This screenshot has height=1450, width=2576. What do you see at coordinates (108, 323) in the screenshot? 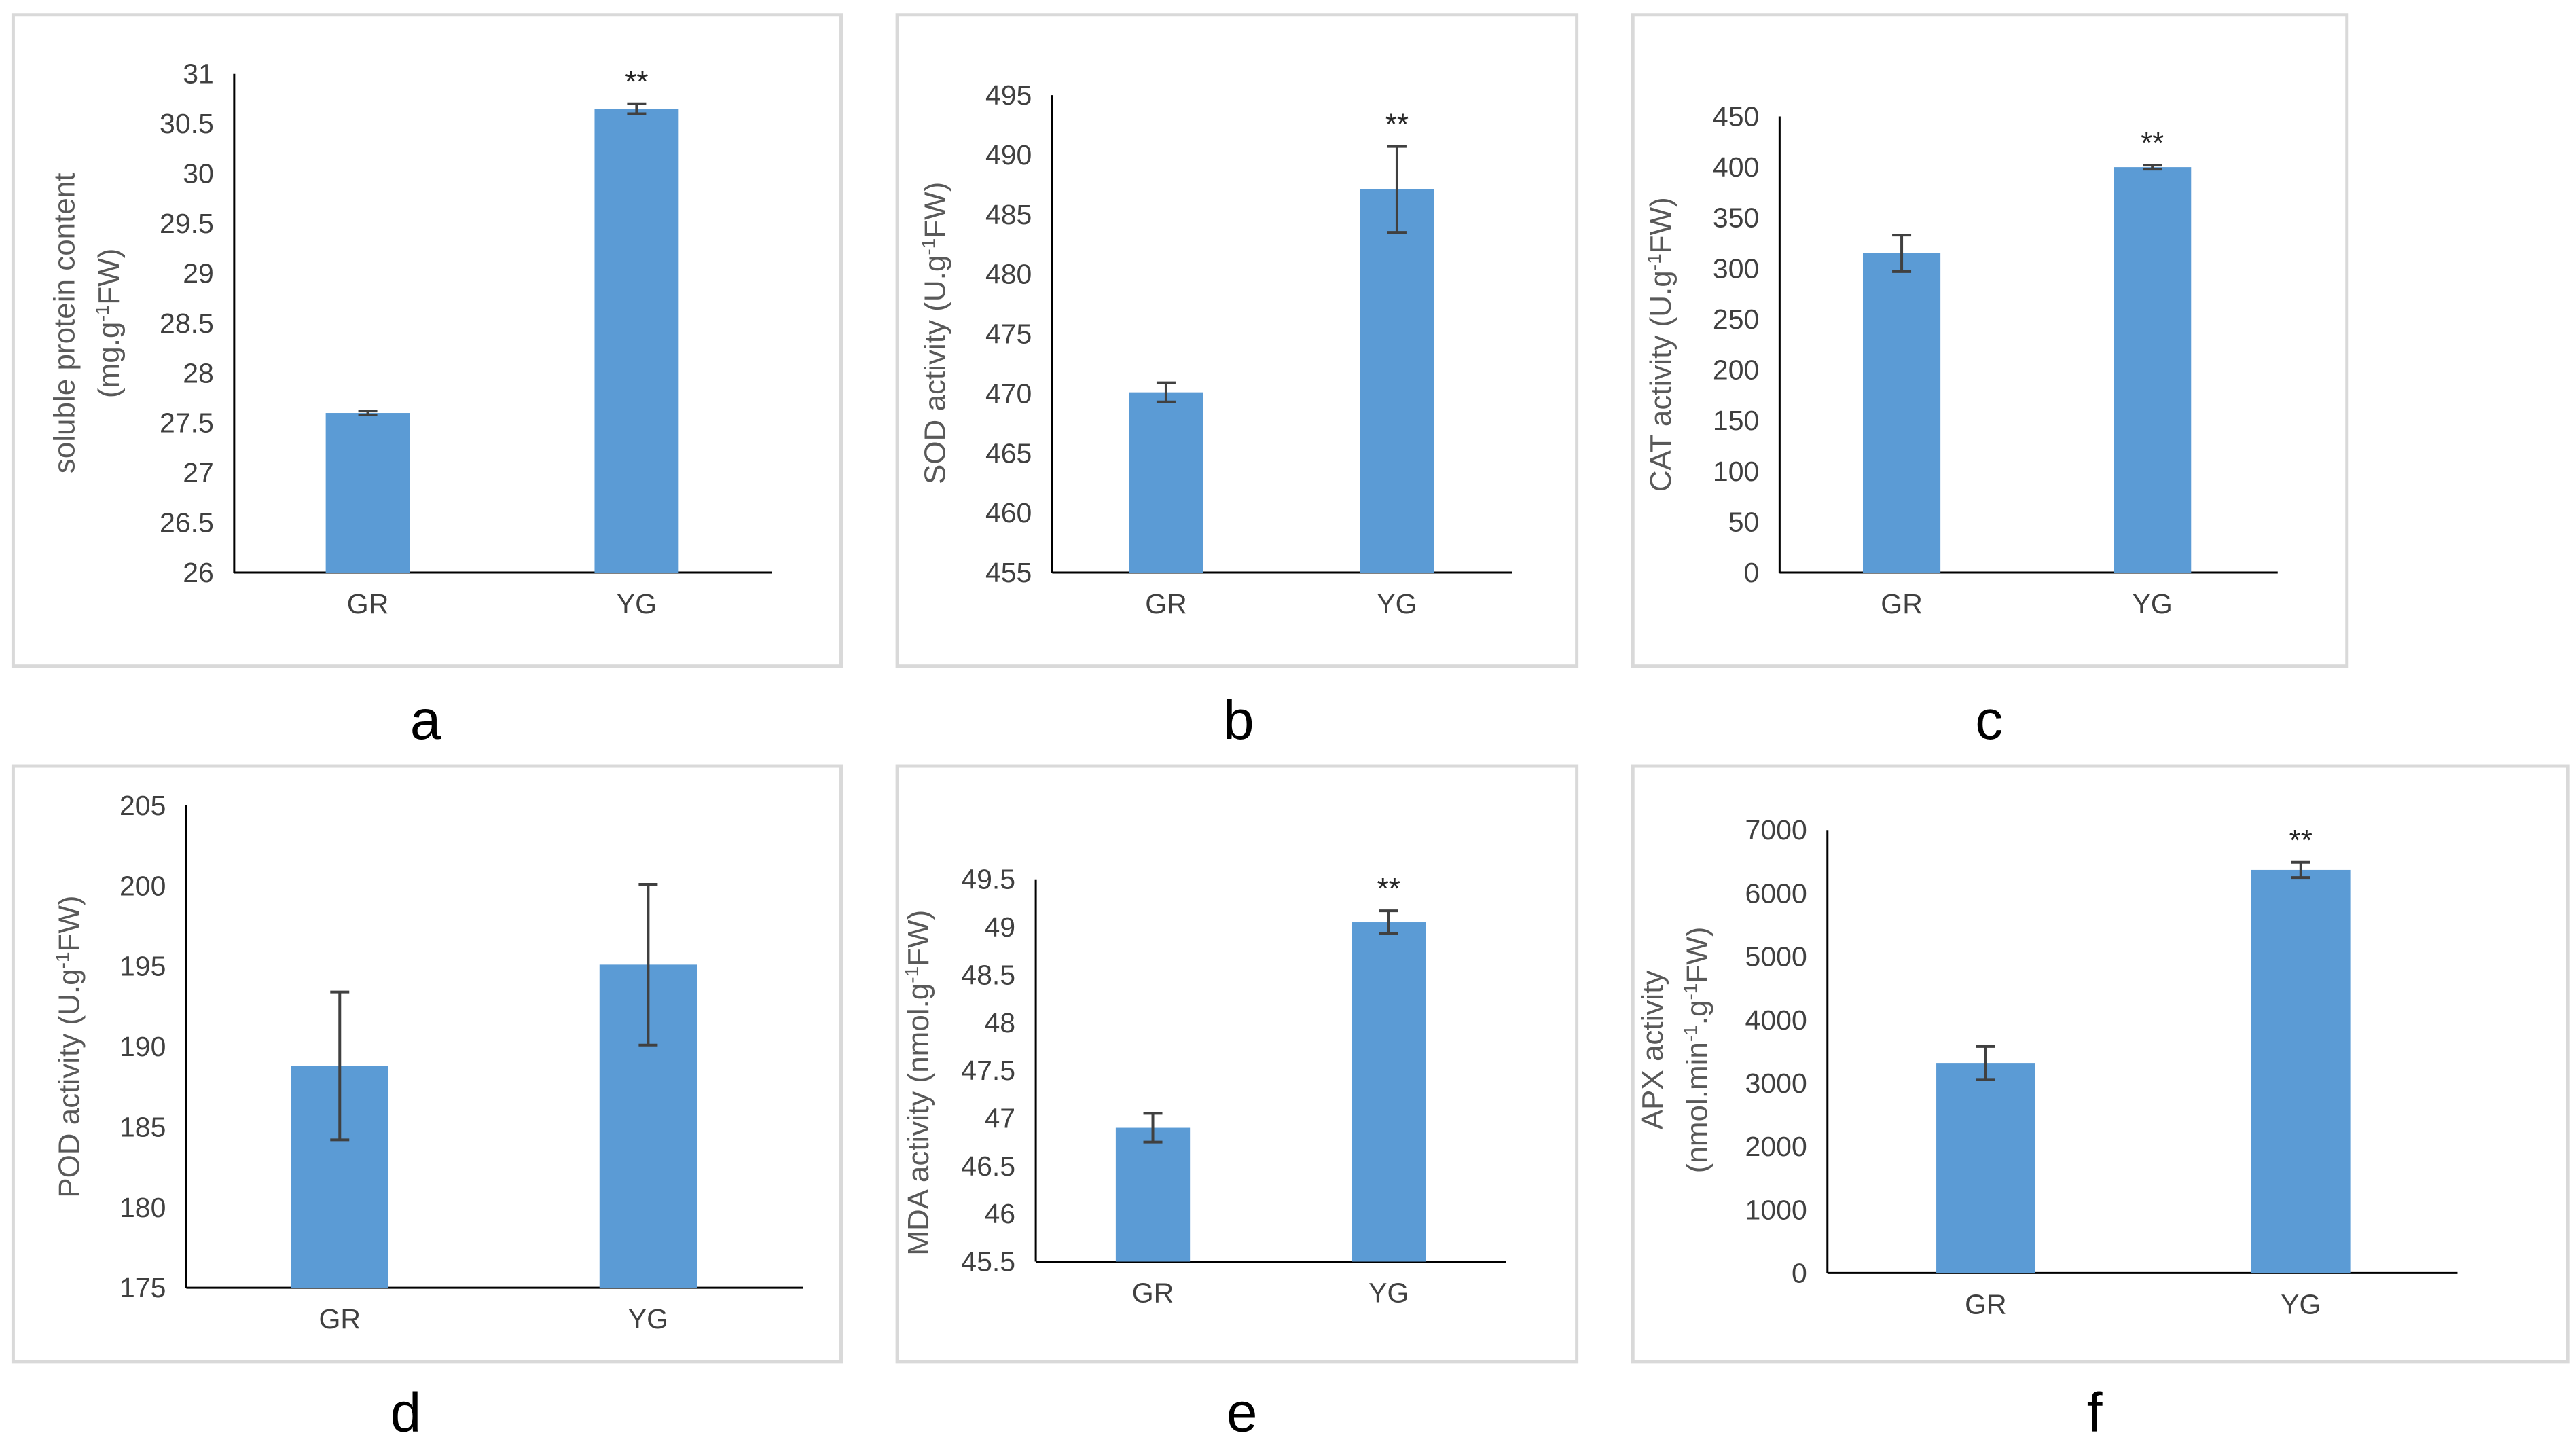
I see `y-axis-label: (mg.g-1FW)` at bounding box center [108, 323].